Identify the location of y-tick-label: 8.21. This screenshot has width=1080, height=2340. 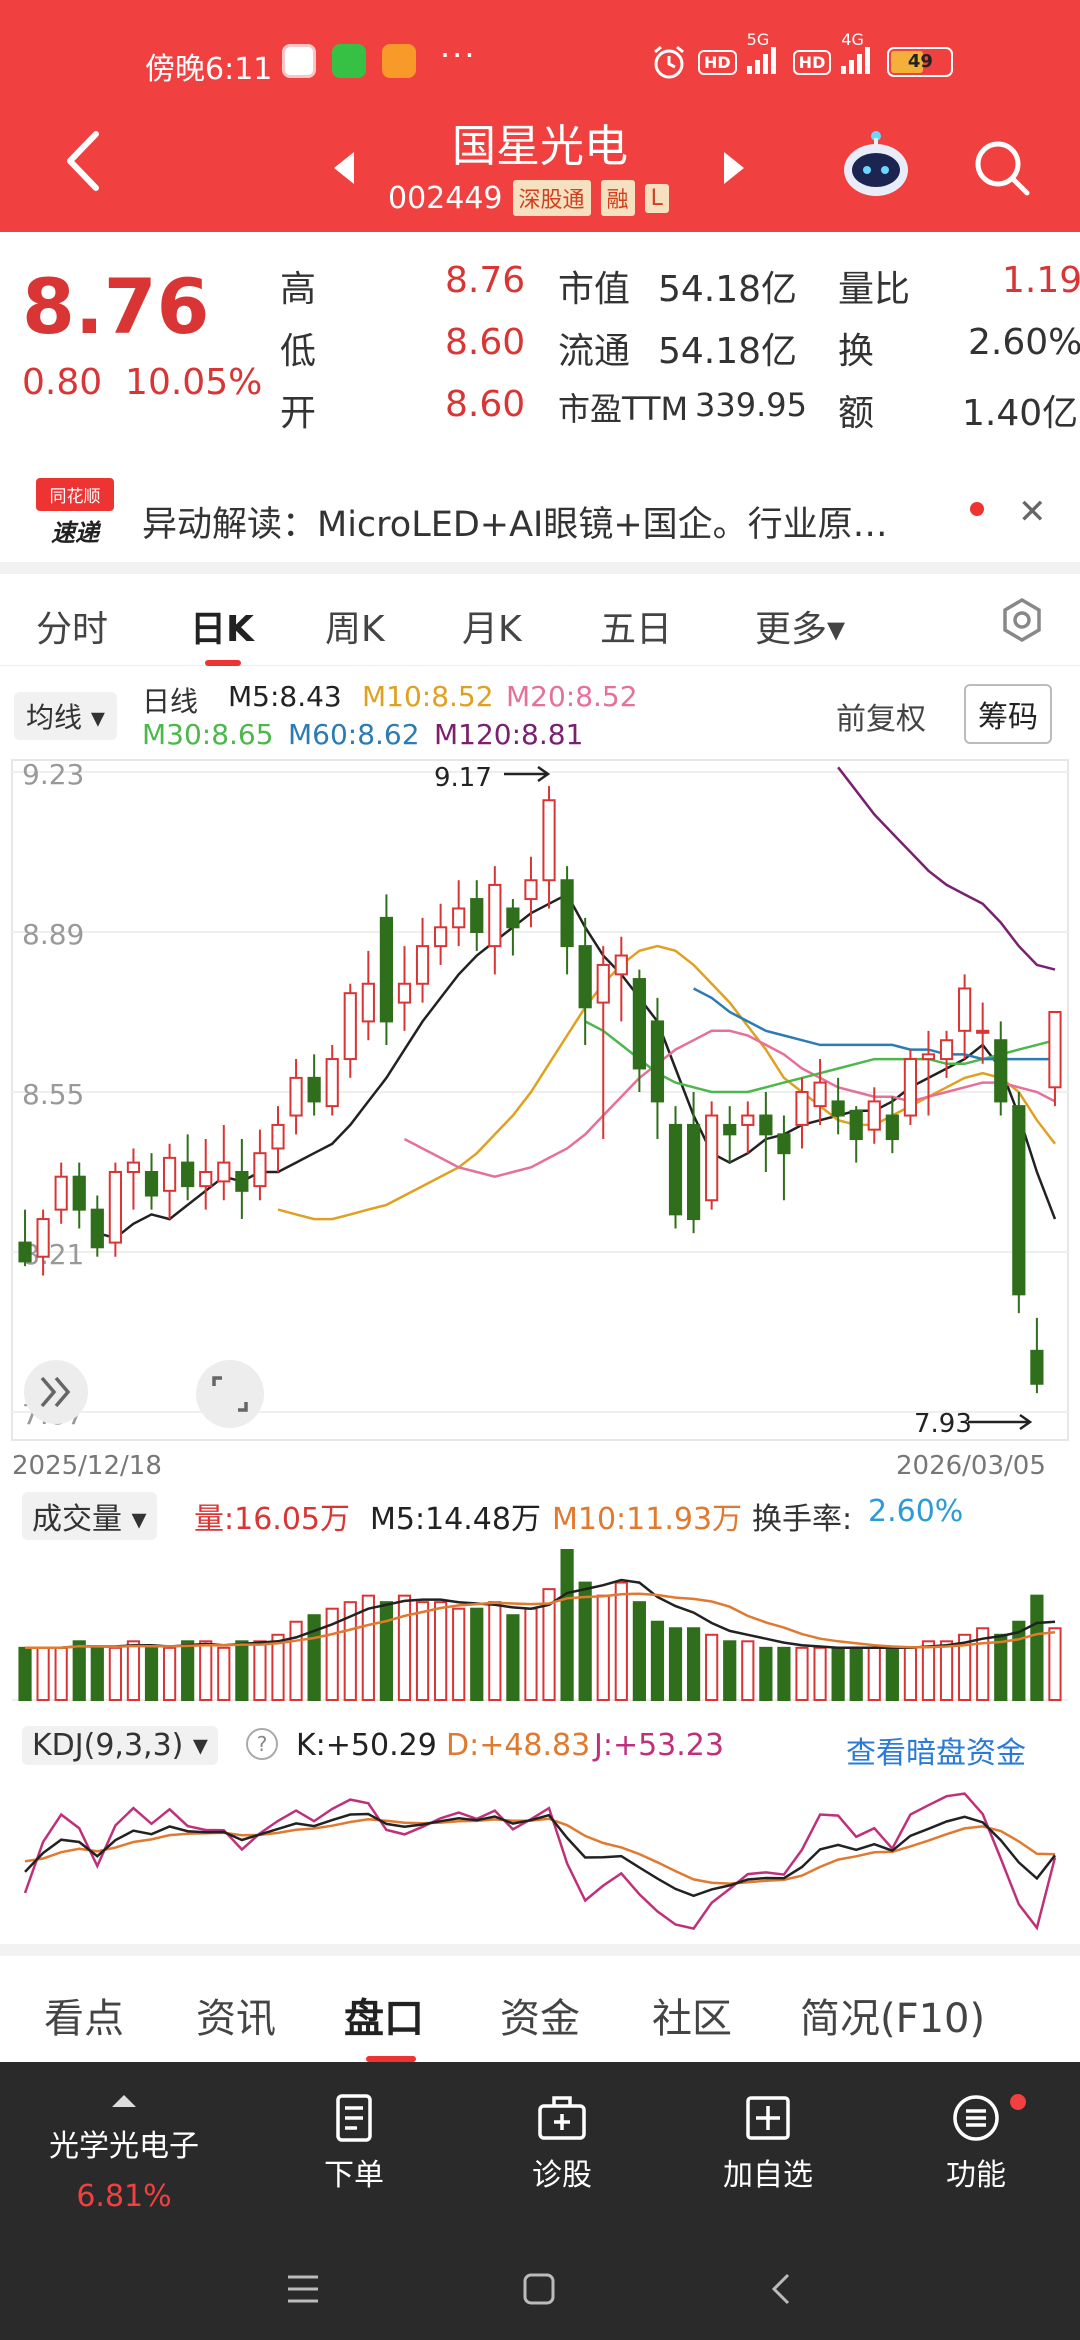
(53, 1254).